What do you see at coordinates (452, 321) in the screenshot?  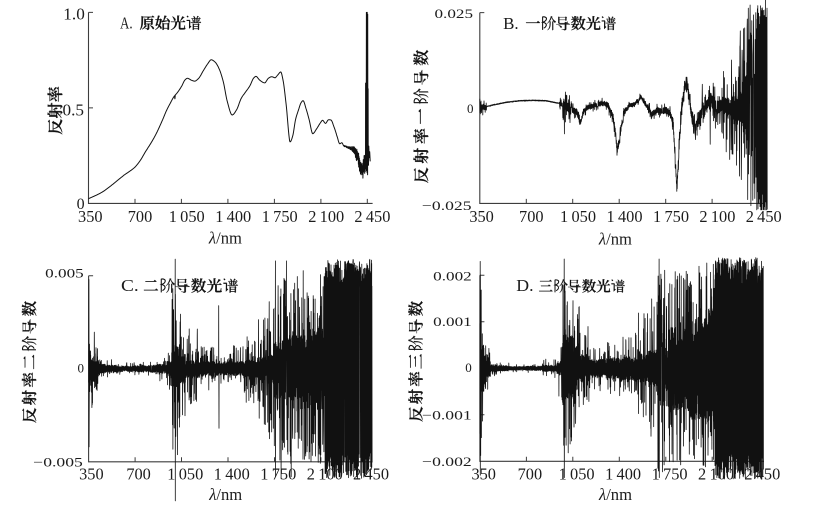 I see `svg-text: 0.001` at bounding box center [452, 321].